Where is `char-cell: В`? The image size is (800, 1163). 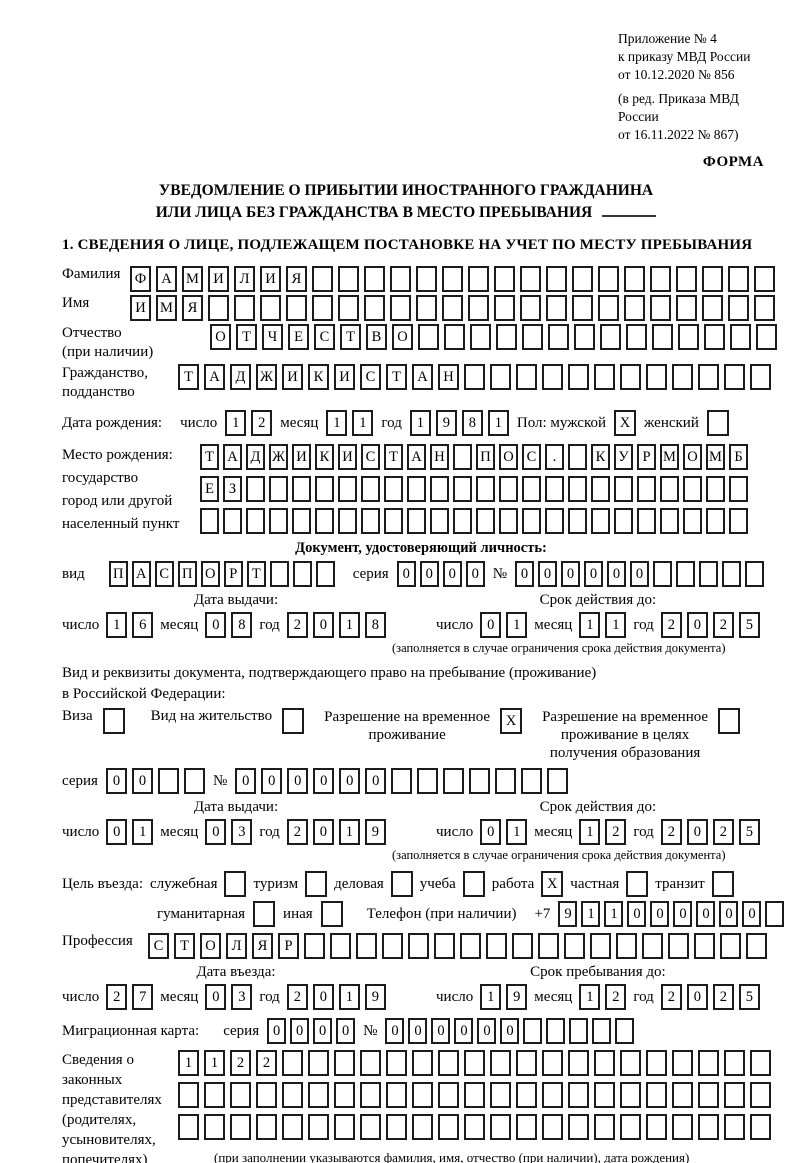 char-cell: В is located at coordinates (376, 337).